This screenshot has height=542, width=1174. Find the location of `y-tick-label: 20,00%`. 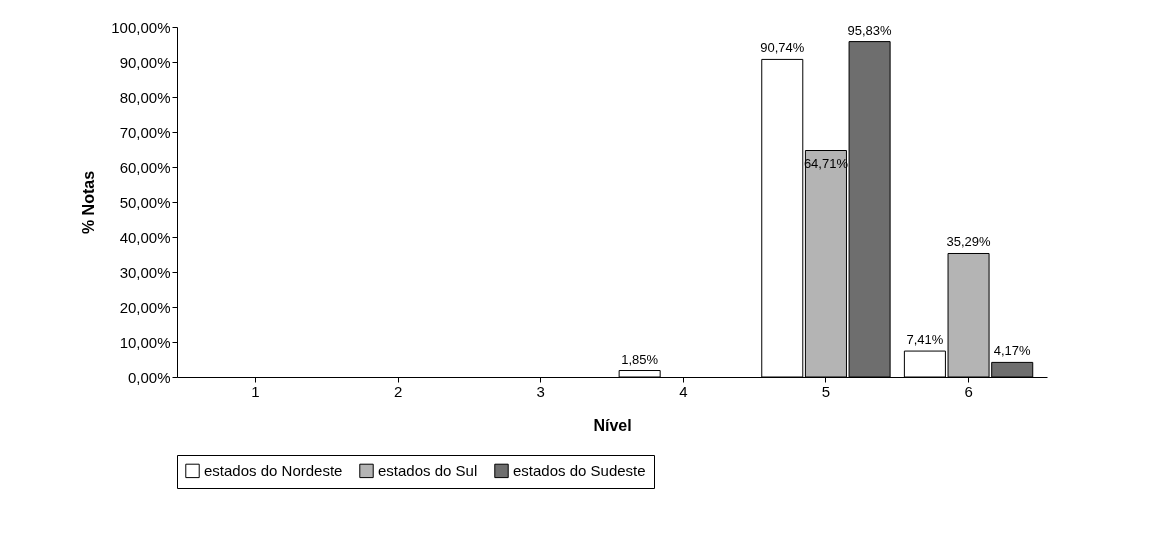

y-tick-label: 20,00% is located at coordinates (145, 307).